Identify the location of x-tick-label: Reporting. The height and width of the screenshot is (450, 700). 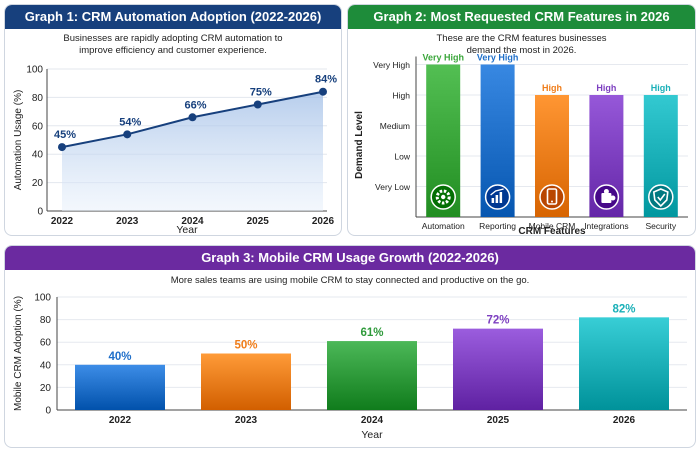
(497, 226).